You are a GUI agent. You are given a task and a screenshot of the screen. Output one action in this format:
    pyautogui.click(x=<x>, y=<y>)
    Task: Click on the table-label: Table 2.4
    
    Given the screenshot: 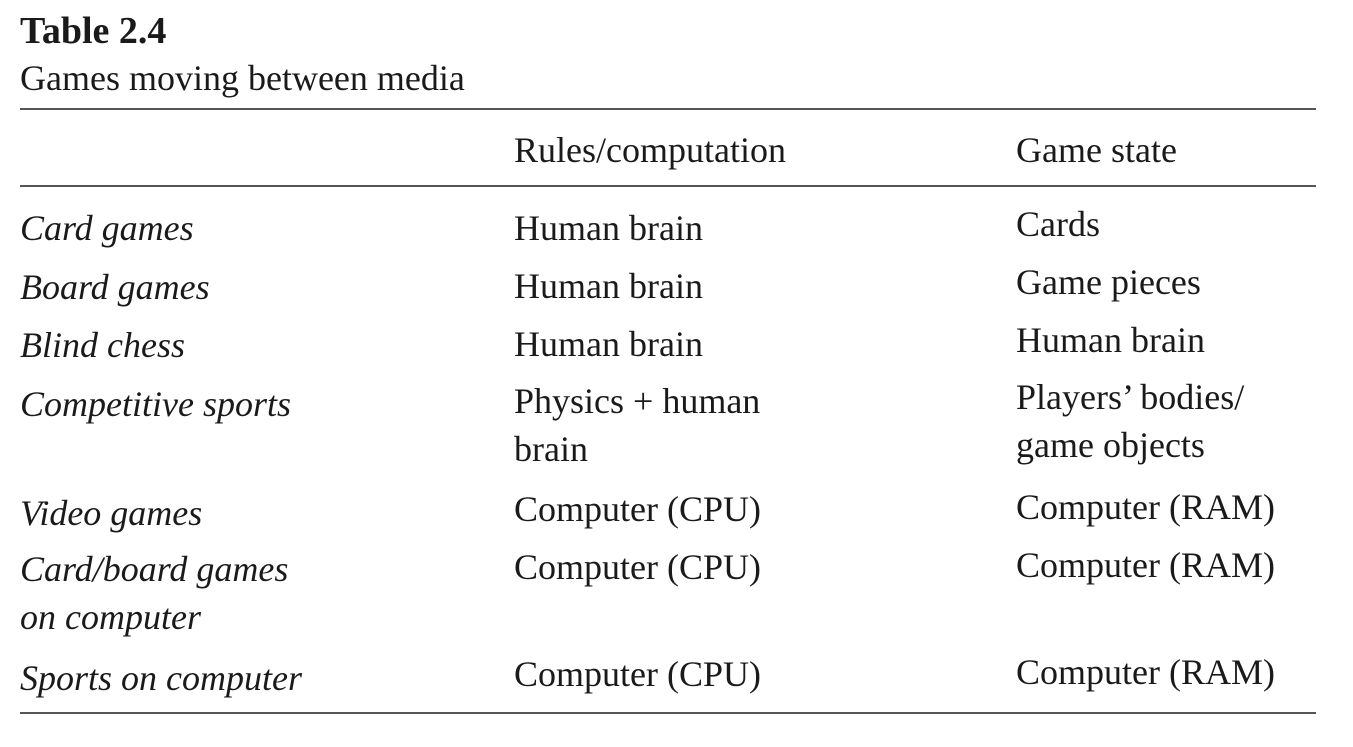 What is the action you would take?
    pyautogui.click(x=93, y=31)
    